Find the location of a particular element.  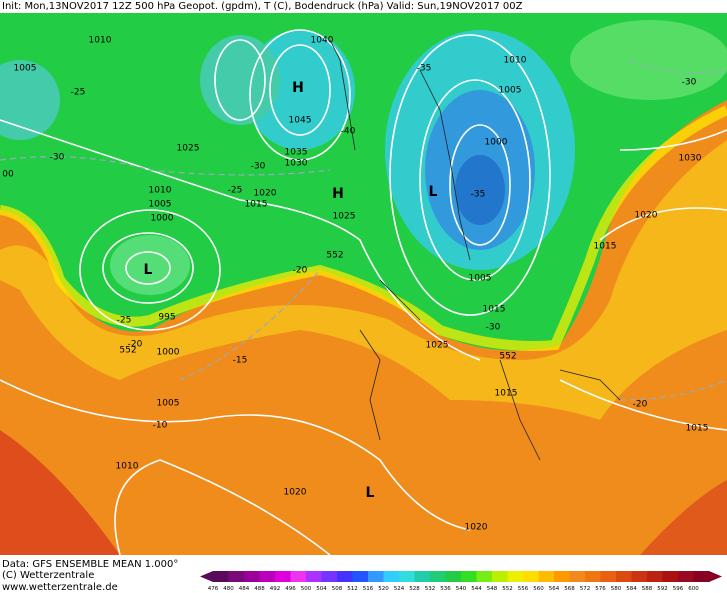

colorbar-label: 588 is located at coordinates (647, 589).